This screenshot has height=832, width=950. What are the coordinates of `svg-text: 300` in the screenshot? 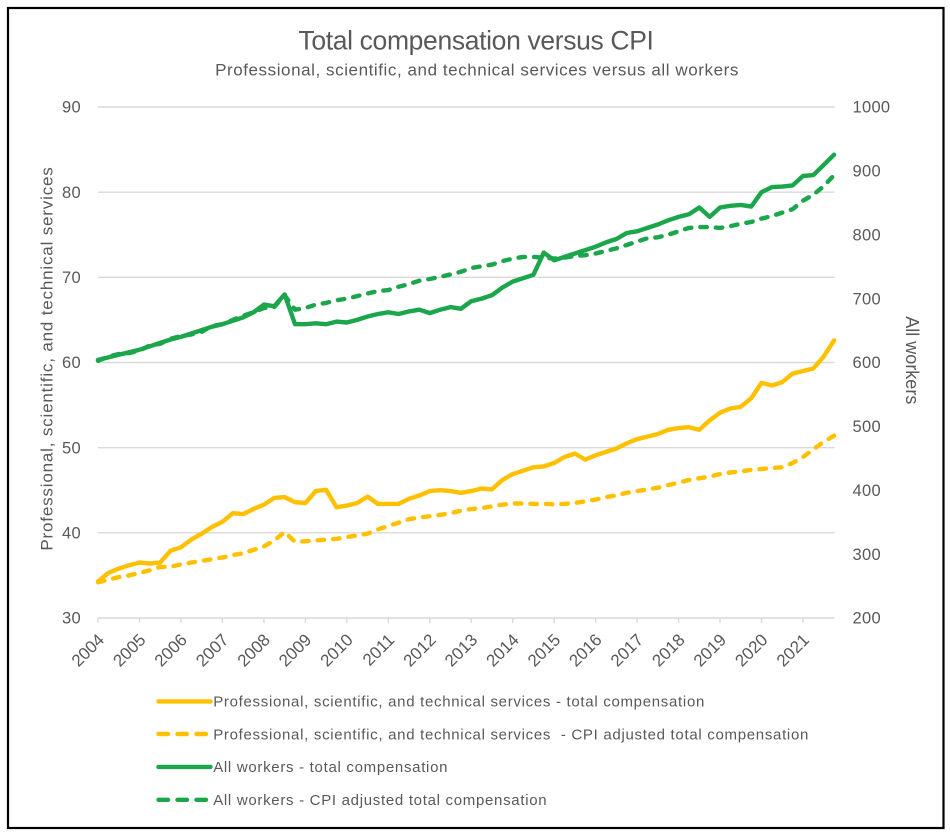 It's located at (867, 555).